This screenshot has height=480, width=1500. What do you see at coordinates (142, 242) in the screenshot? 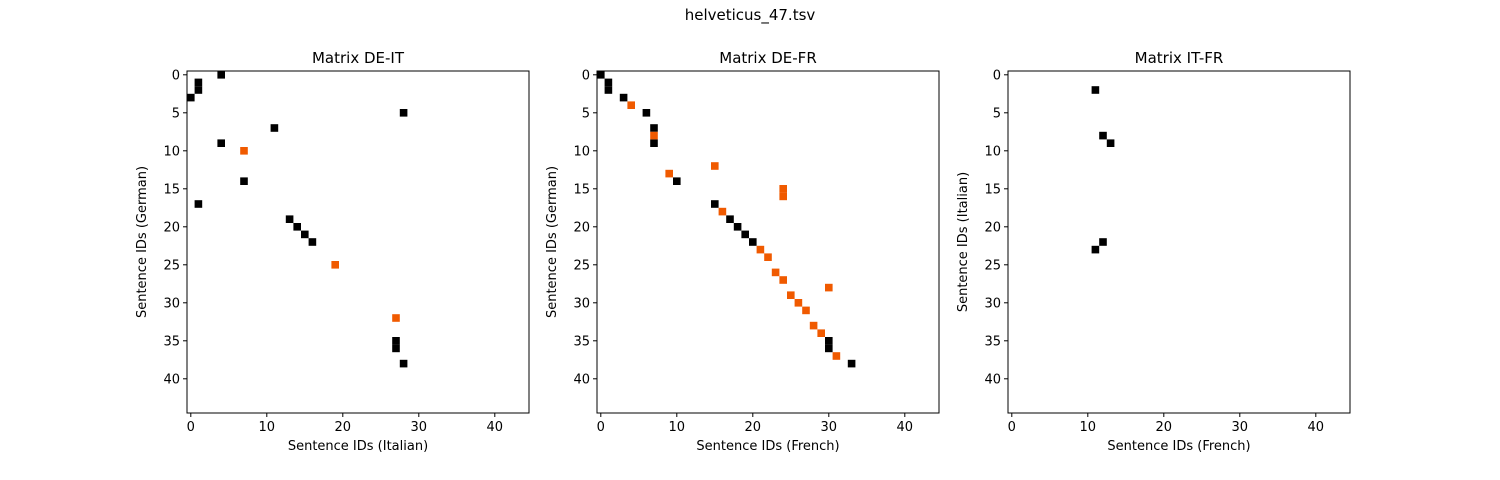
I see `y-axis-label: Sentence IDs (German)` at bounding box center [142, 242].